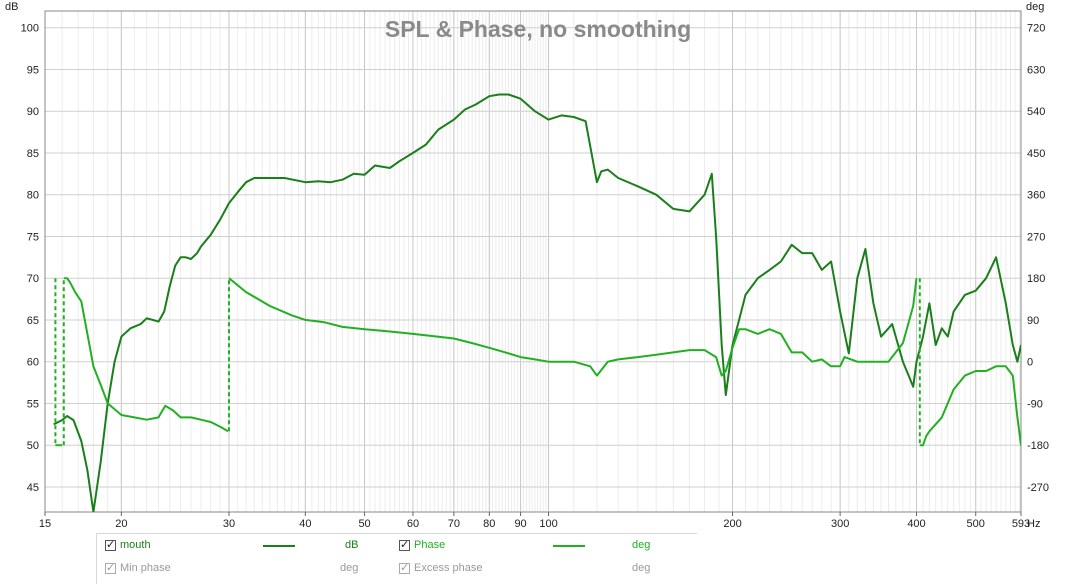 This screenshot has width=1078, height=584. Describe the element at coordinates (548, 524) in the screenshot. I see `x-tick-label: 100` at that location.